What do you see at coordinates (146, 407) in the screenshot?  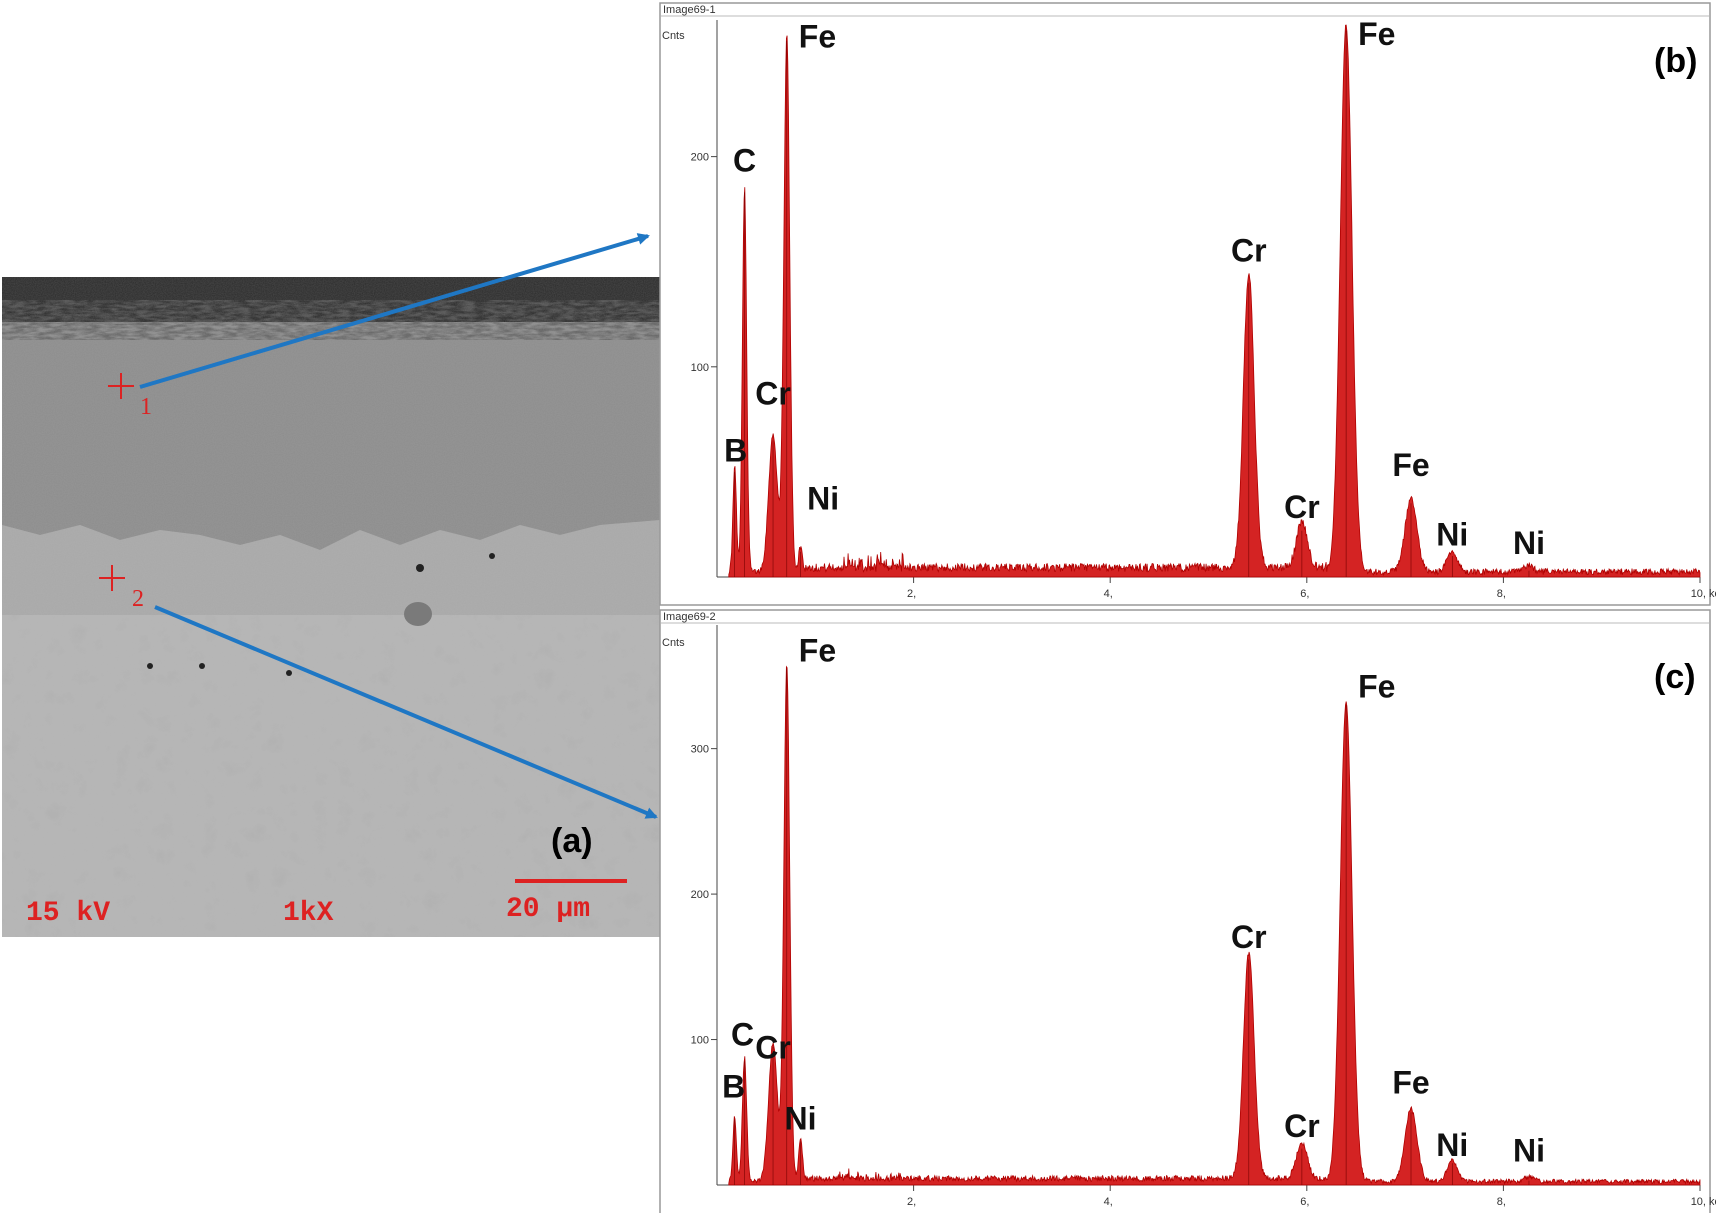 I see `point-label-1: 1` at bounding box center [146, 407].